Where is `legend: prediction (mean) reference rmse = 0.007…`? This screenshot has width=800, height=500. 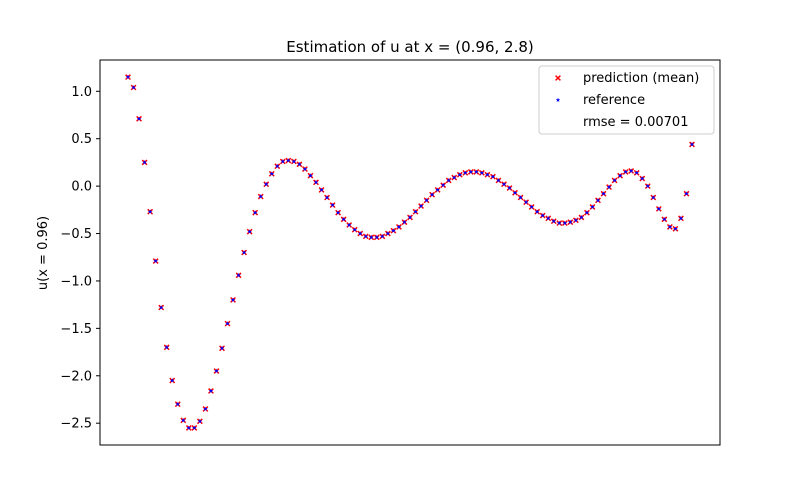
legend: prediction (mean) reference rmse = 0.007… is located at coordinates (626, 100).